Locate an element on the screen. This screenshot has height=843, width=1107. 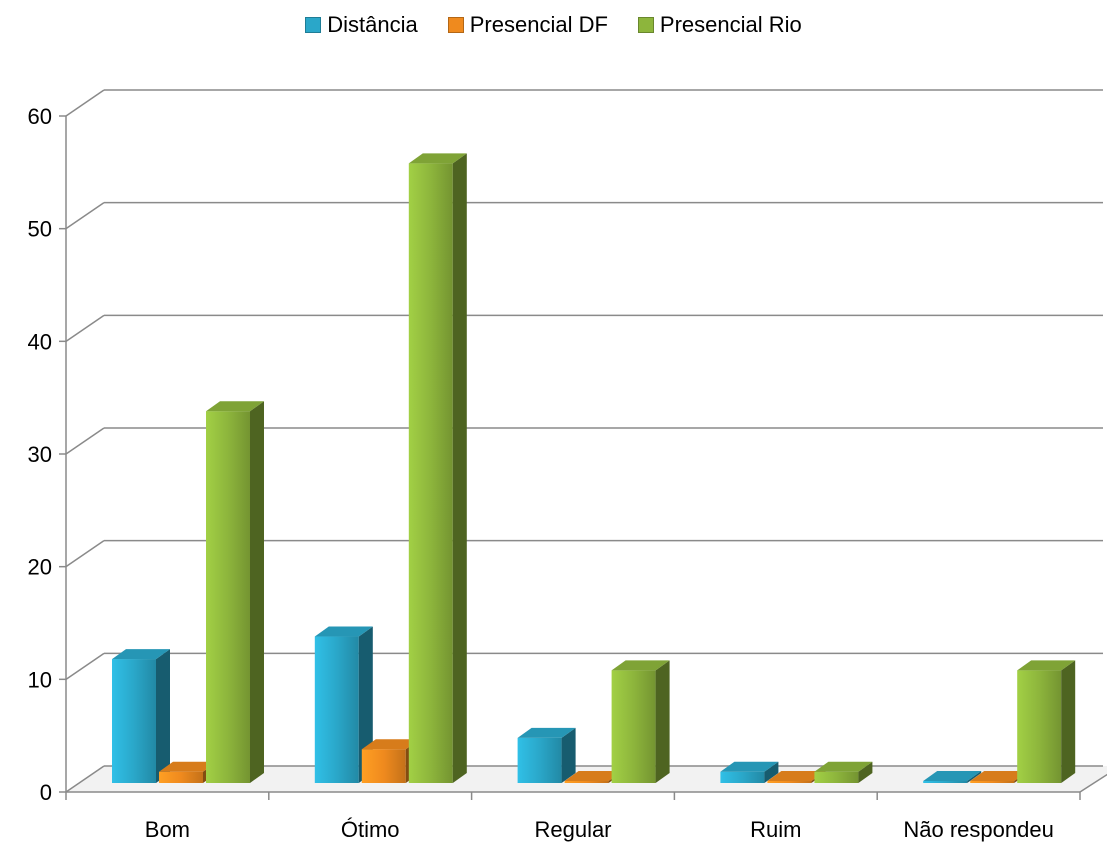
legend-item-presencial-rio: Presencial Rio is located at coordinates (719, 25).